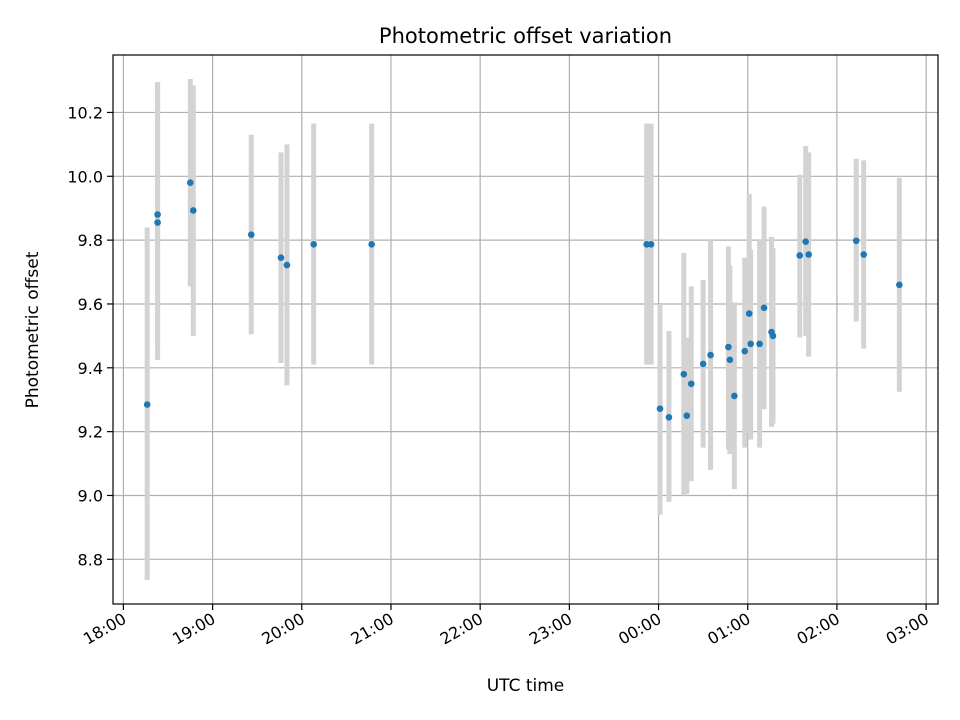  Describe the element at coordinates (461, 629) in the screenshot. I see `x-tick-label: 22:00` at that location.